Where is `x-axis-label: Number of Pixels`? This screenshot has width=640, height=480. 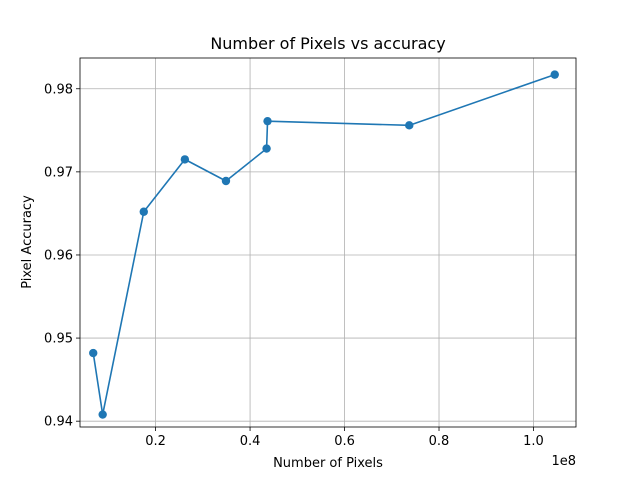
x-axis-label: Number of Pixels is located at coordinates (328, 463).